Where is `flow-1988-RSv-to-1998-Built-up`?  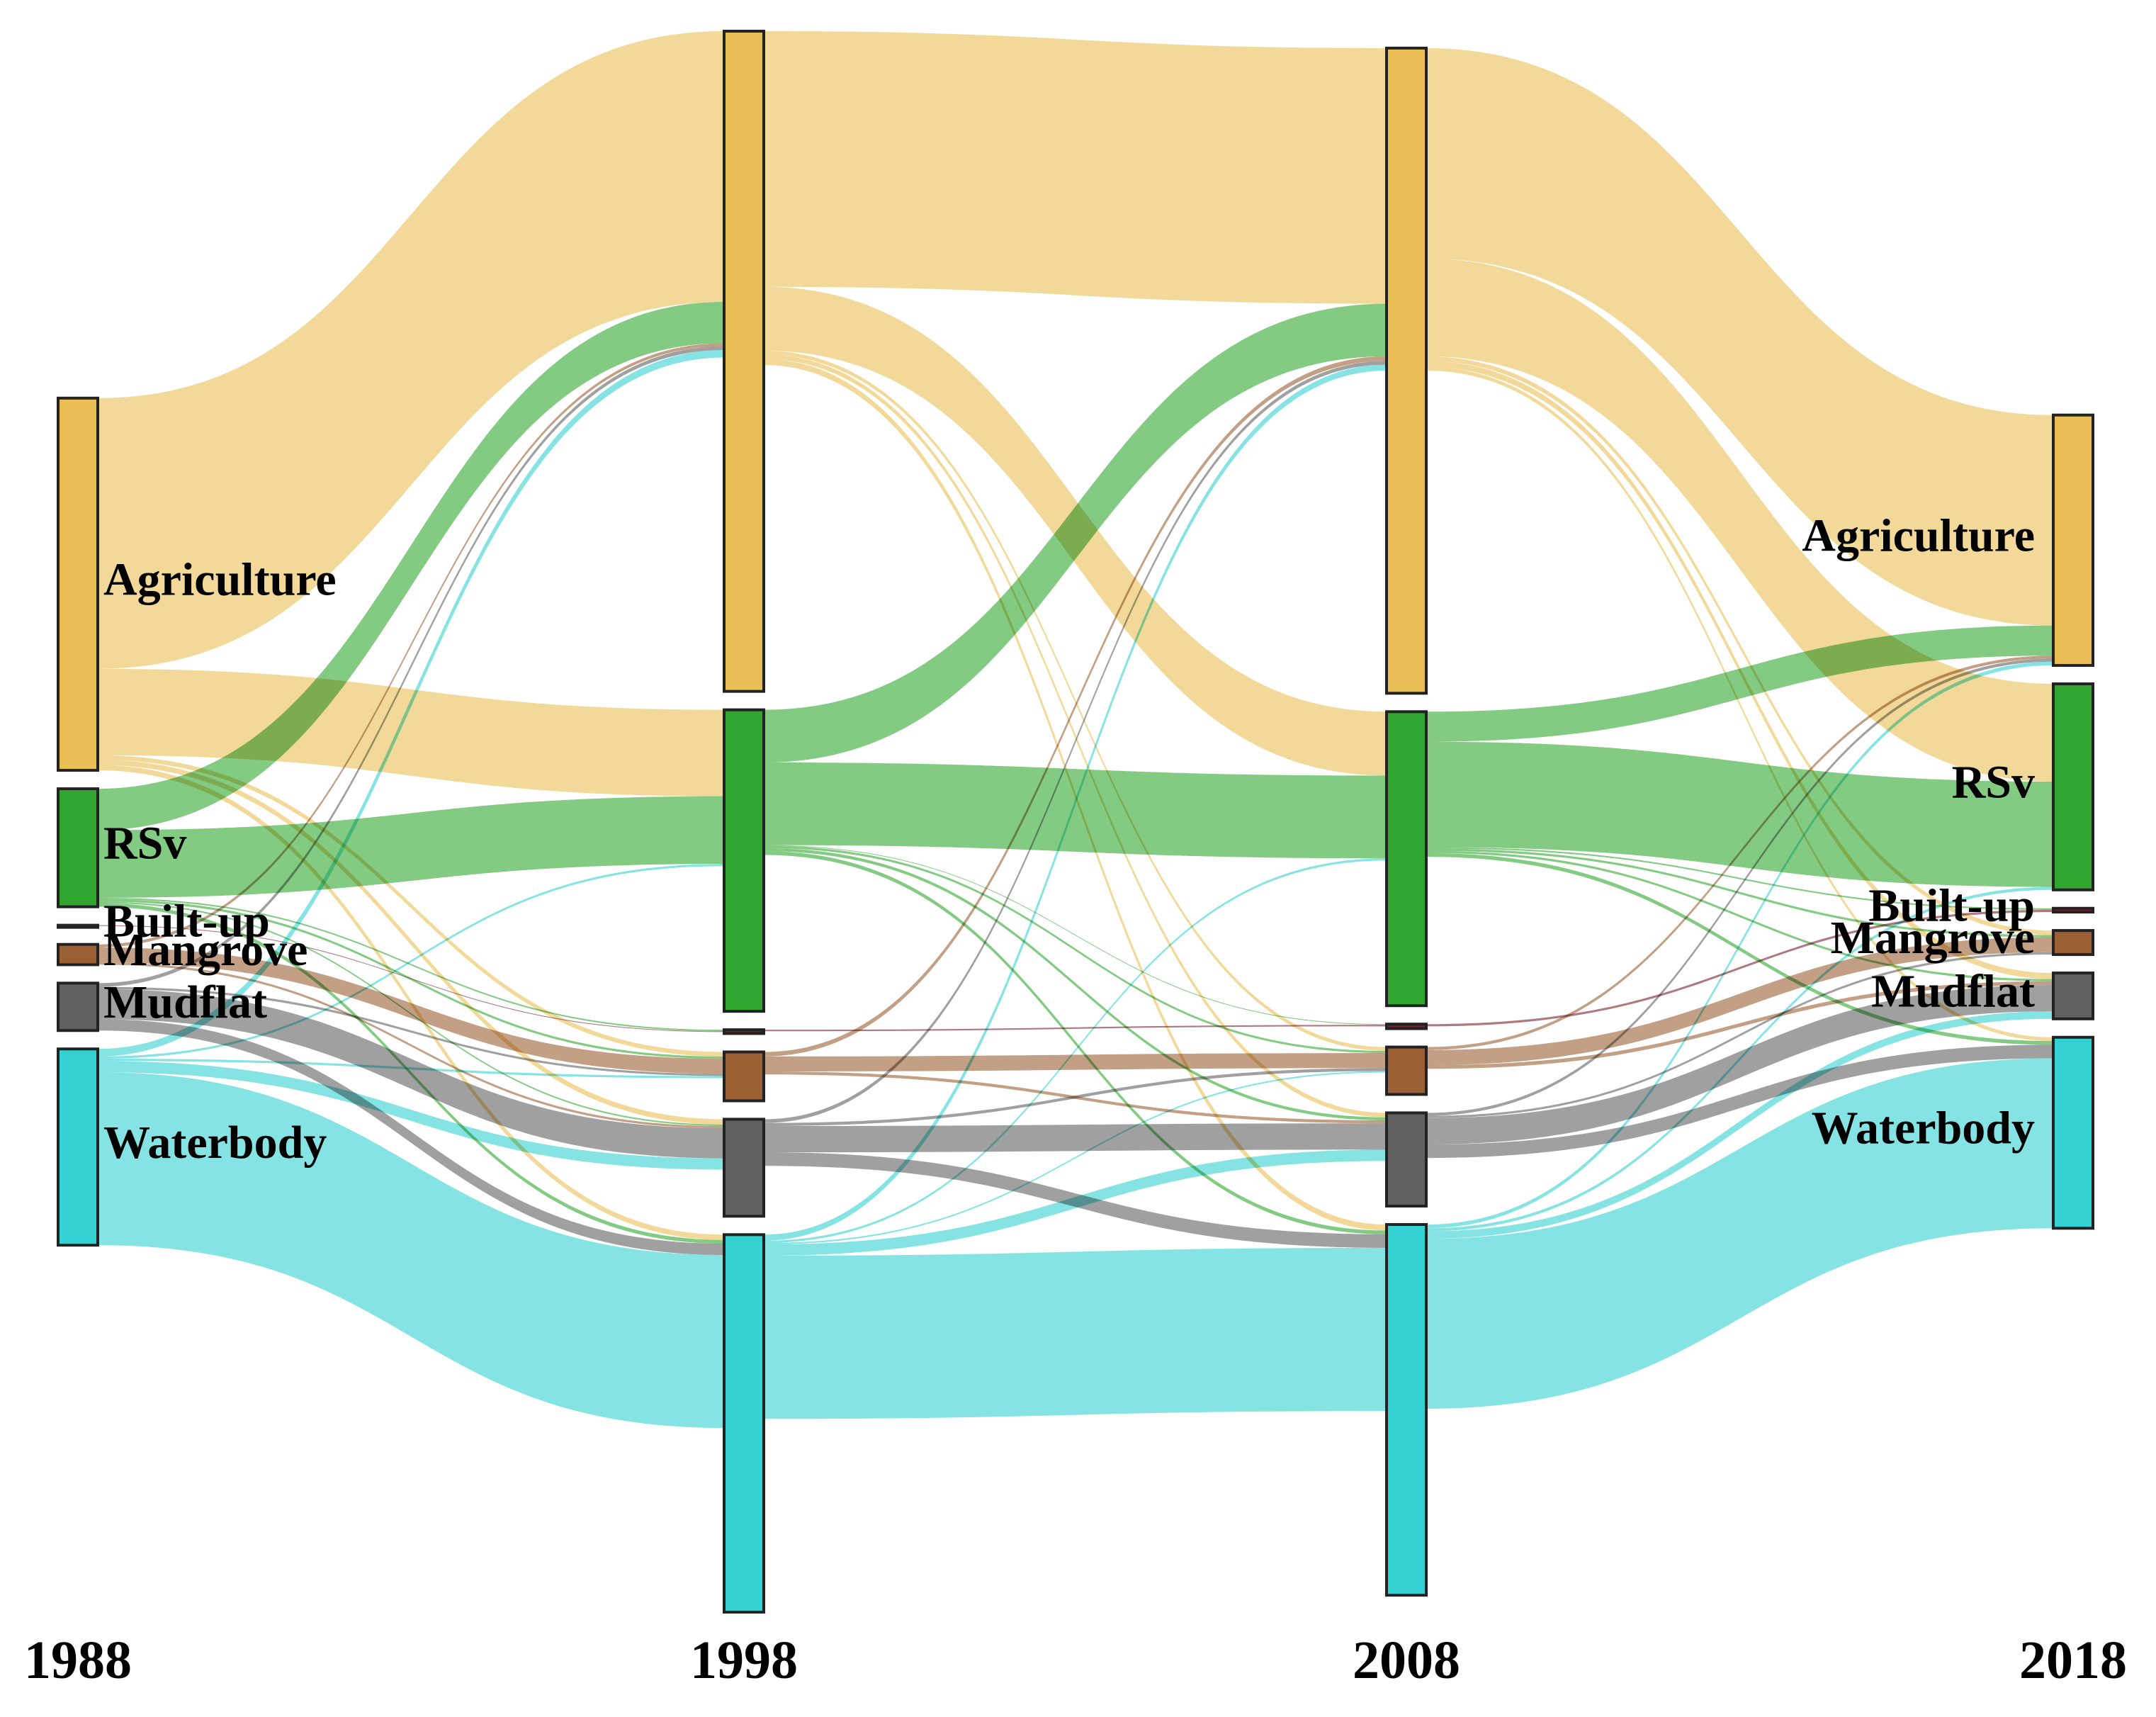
flow-1988-RSv-to-1998-Built-up is located at coordinates (411, 964).